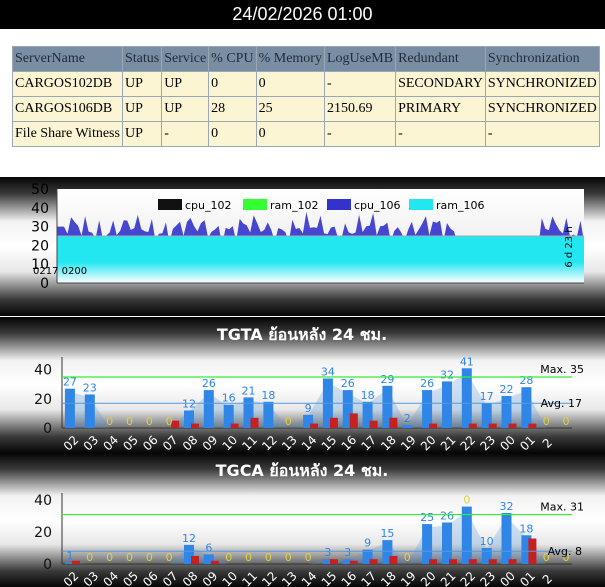 The width and height of the screenshot is (605, 587). I want to click on table-row: File Share Witness UP -0 0- - -, so click(306, 134).